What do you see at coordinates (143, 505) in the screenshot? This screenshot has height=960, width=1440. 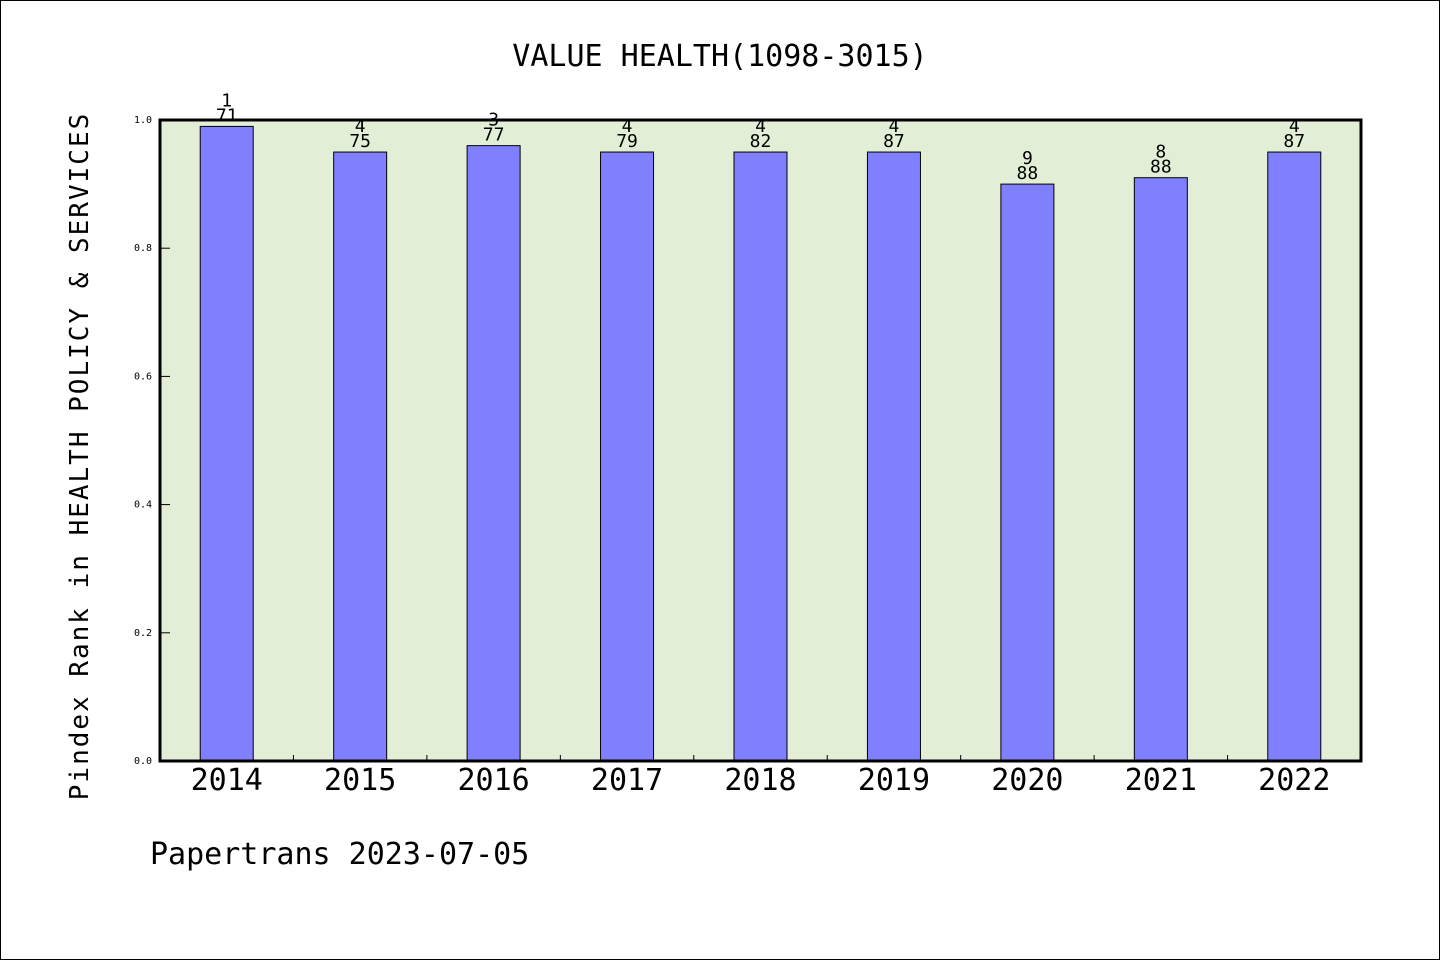 I see `y-tick-label: 0.4` at bounding box center [143, 505].